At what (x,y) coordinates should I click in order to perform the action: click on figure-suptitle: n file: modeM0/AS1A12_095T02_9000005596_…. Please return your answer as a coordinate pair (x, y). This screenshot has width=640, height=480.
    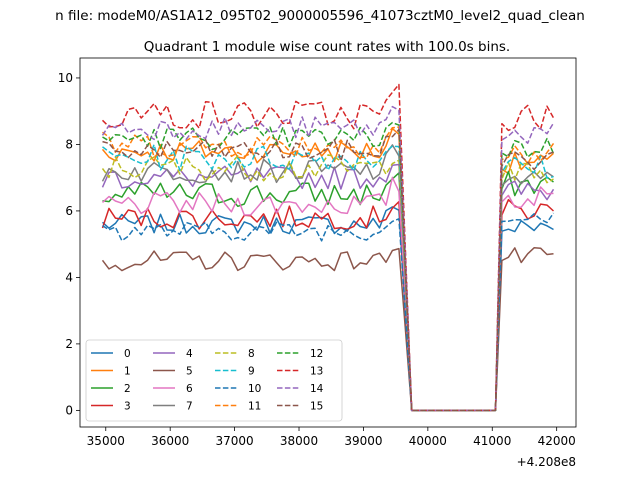
    Looking at the image, I should click on (320, 16).